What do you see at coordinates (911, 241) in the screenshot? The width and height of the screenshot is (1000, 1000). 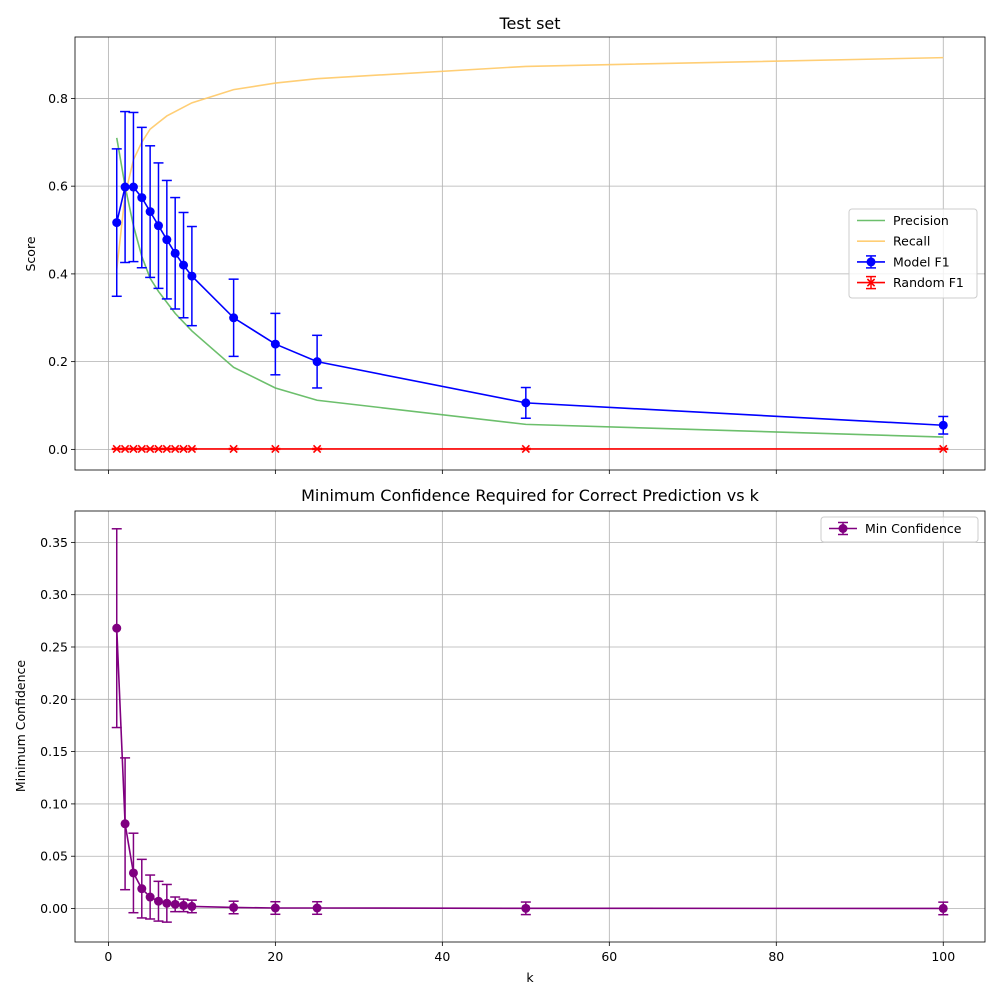 I see `p0-recall-legend-label: Recall` at bounding box center [911, 241].